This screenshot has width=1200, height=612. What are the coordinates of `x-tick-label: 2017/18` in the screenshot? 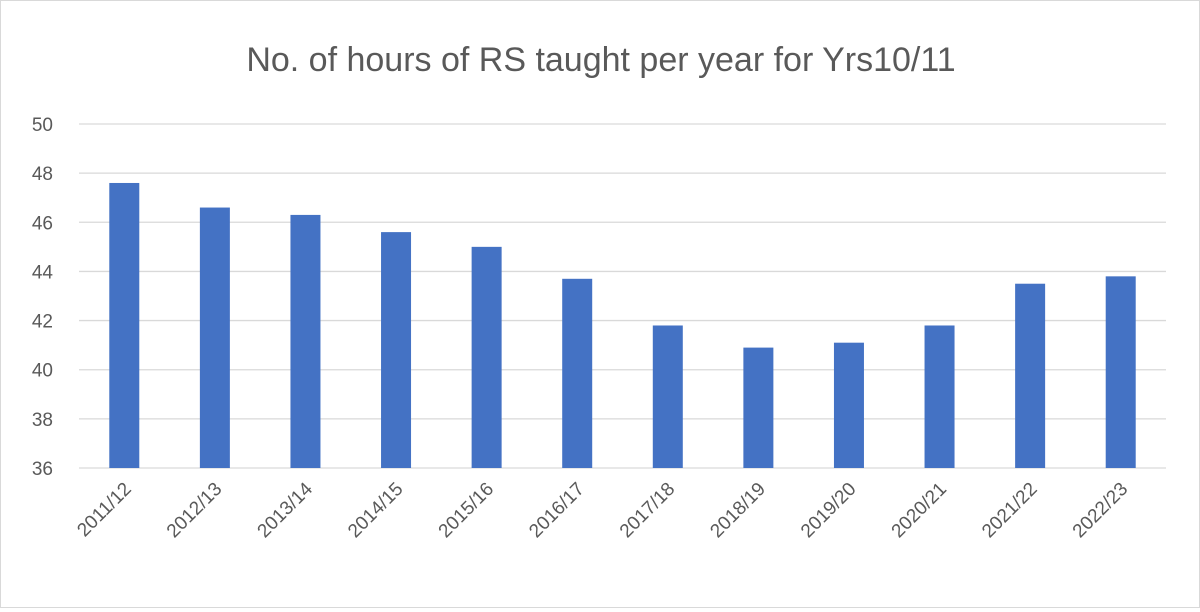 It's located at (647, 510).